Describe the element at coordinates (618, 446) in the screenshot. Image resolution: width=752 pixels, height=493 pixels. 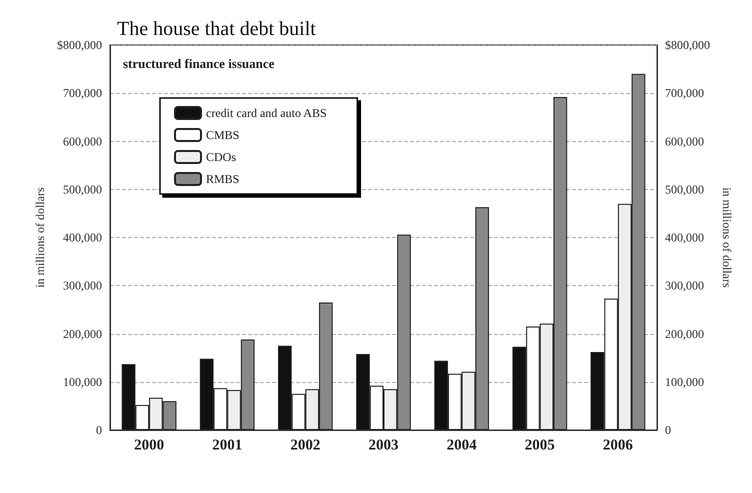
I see `x-tick-label: 2006` at that location.